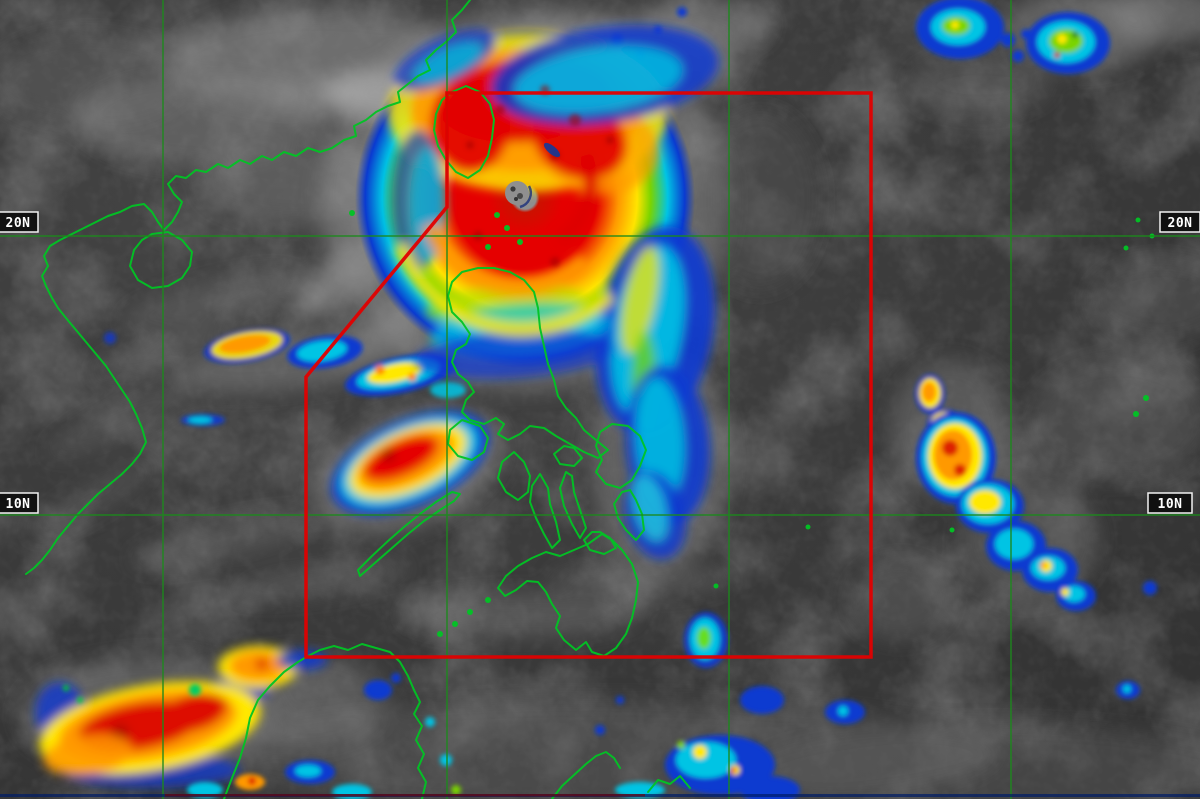 Image resolution: width=1200 pixels, height=799 pixels. I want to click on lat-label-10n-right: 10N, so click(1170, 503).